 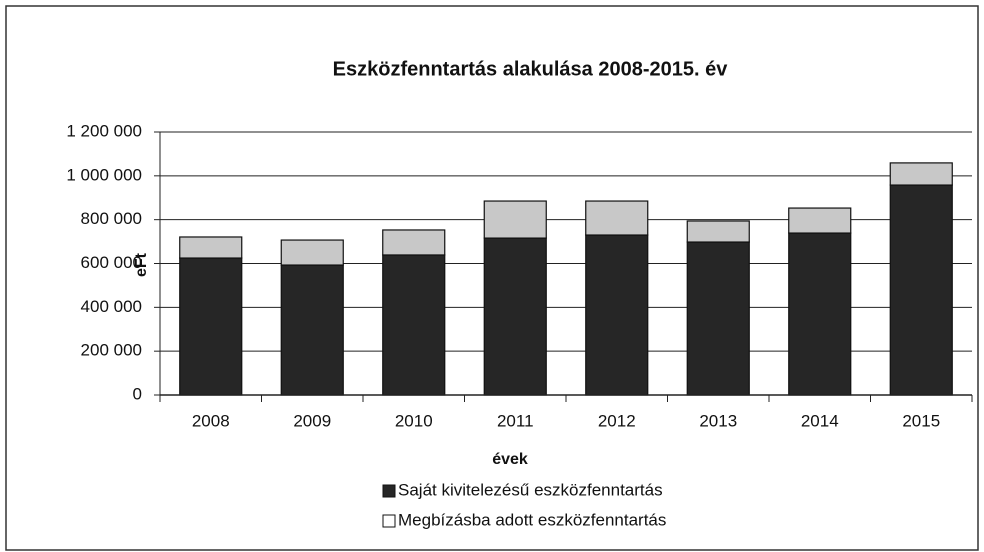 What do you see at coordinates (718, 420) in the screenshot?
I see `x-tick-label: 2013` at bounding box center [718, 420].